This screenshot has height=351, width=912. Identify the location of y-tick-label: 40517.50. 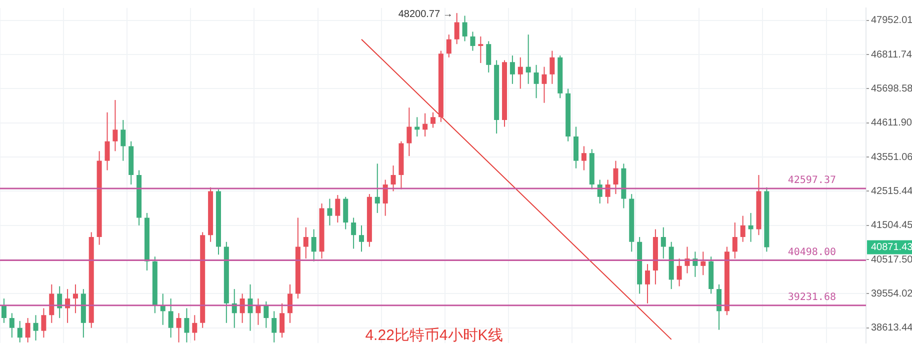
(891, 260).